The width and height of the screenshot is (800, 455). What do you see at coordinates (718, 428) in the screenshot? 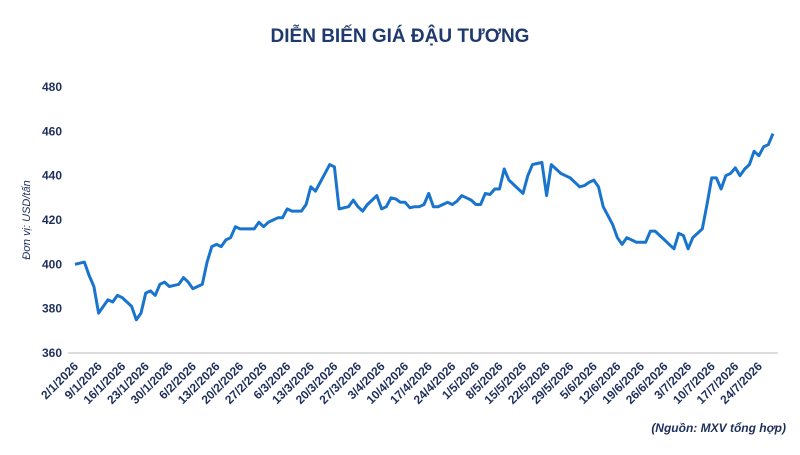
I see `source-note: (Nguồn: MXV tổng hợp)` at bounding box center [718, 428].